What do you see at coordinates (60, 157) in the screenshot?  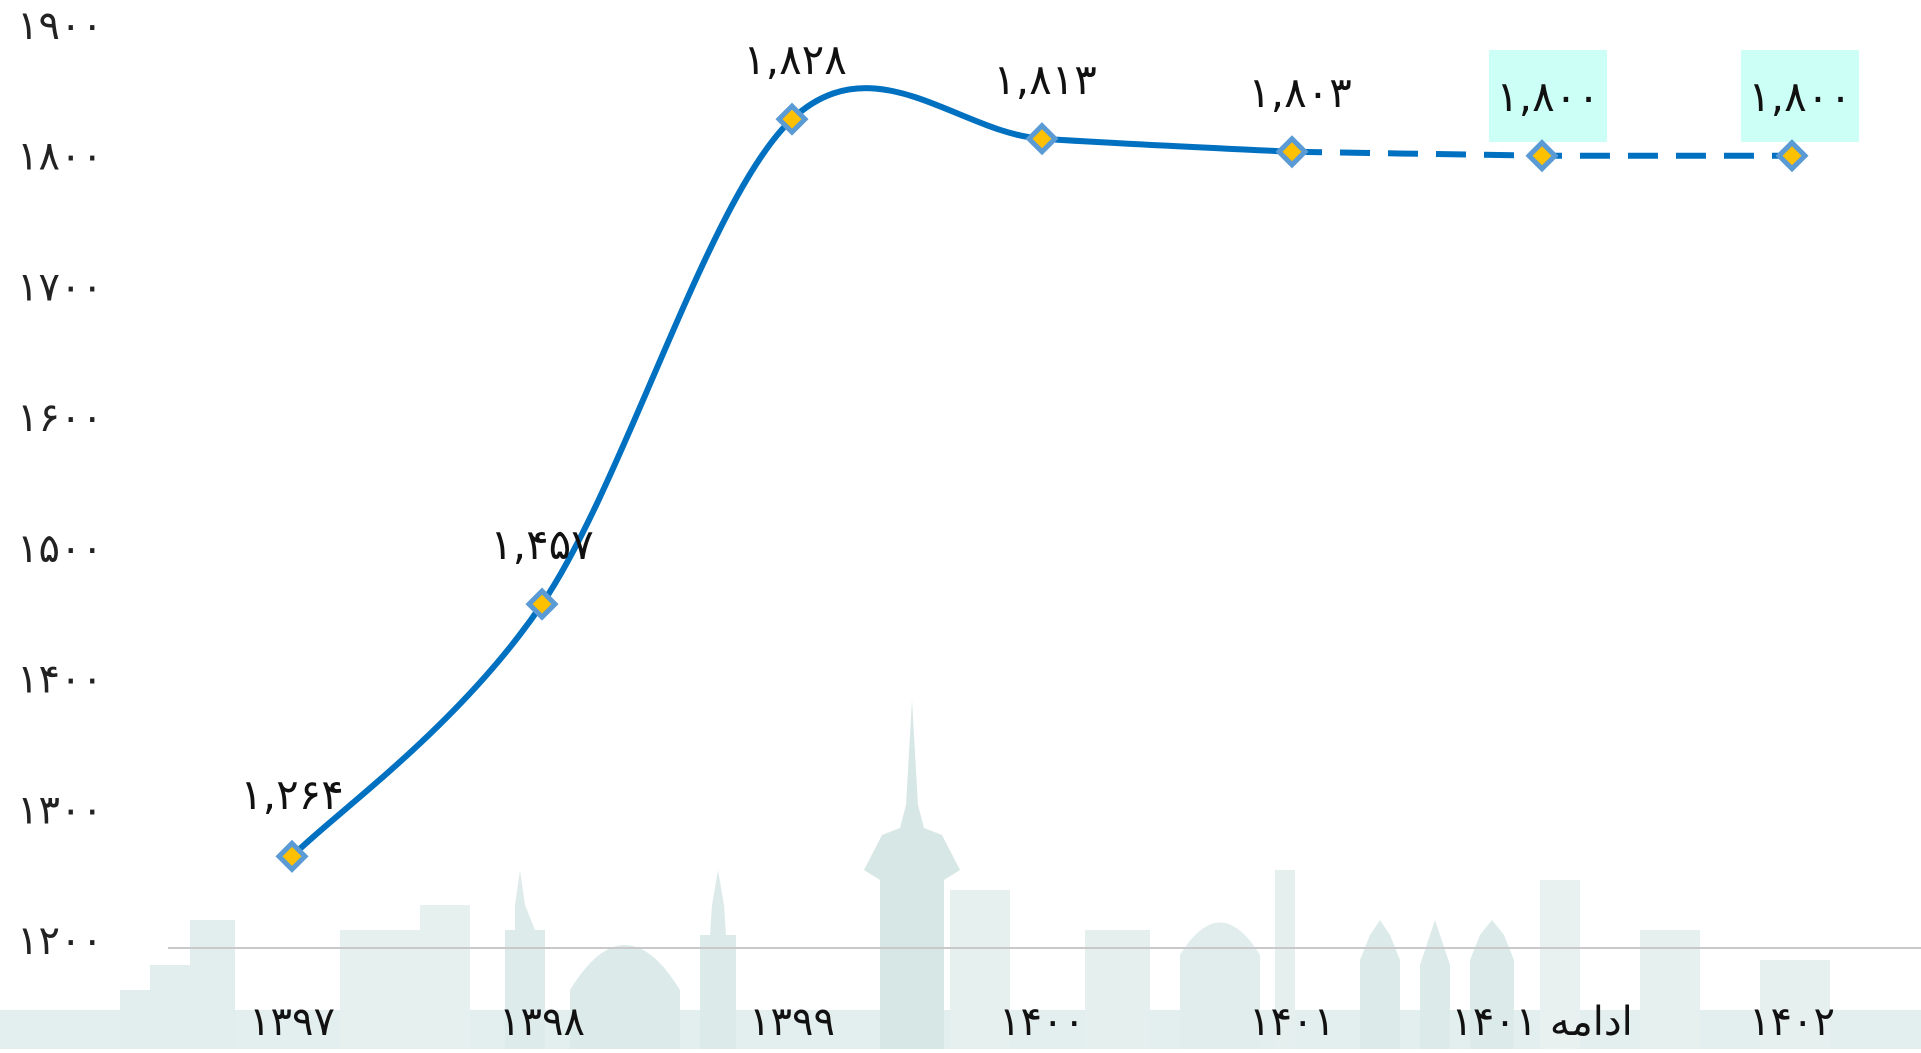 I see `y-tick-label: ۱۸۰۰` at bounding box center [60, 157].